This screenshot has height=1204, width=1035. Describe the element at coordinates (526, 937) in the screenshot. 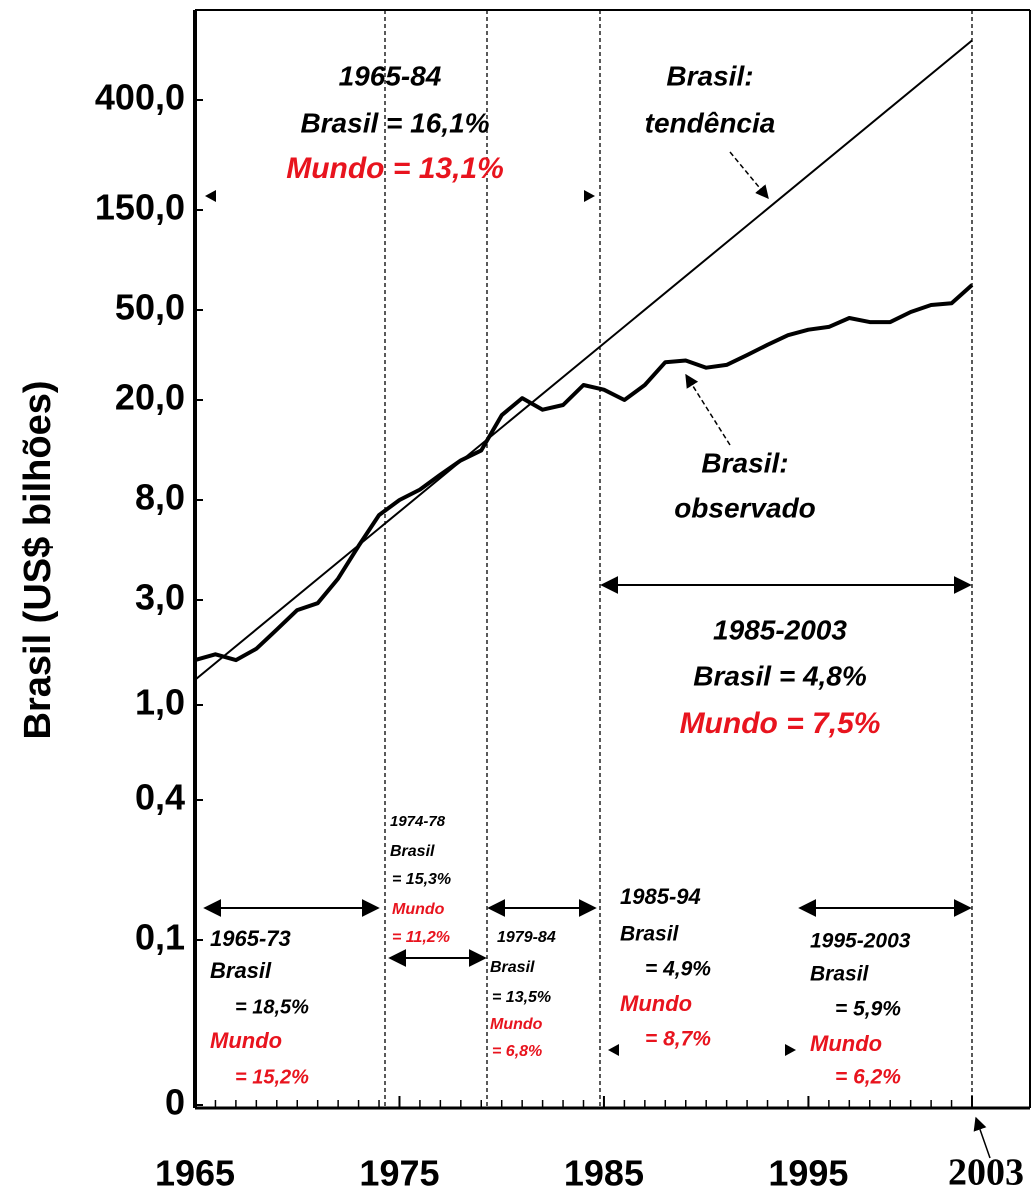

I see `annotation: 1979-84` at that location.